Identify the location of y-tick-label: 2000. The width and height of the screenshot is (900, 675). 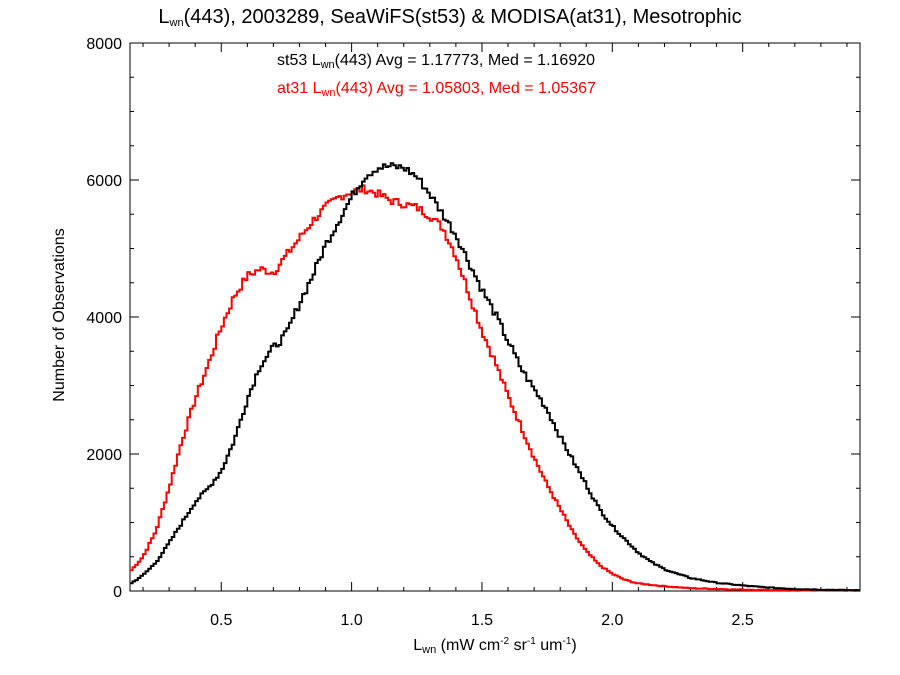
(104, 455).